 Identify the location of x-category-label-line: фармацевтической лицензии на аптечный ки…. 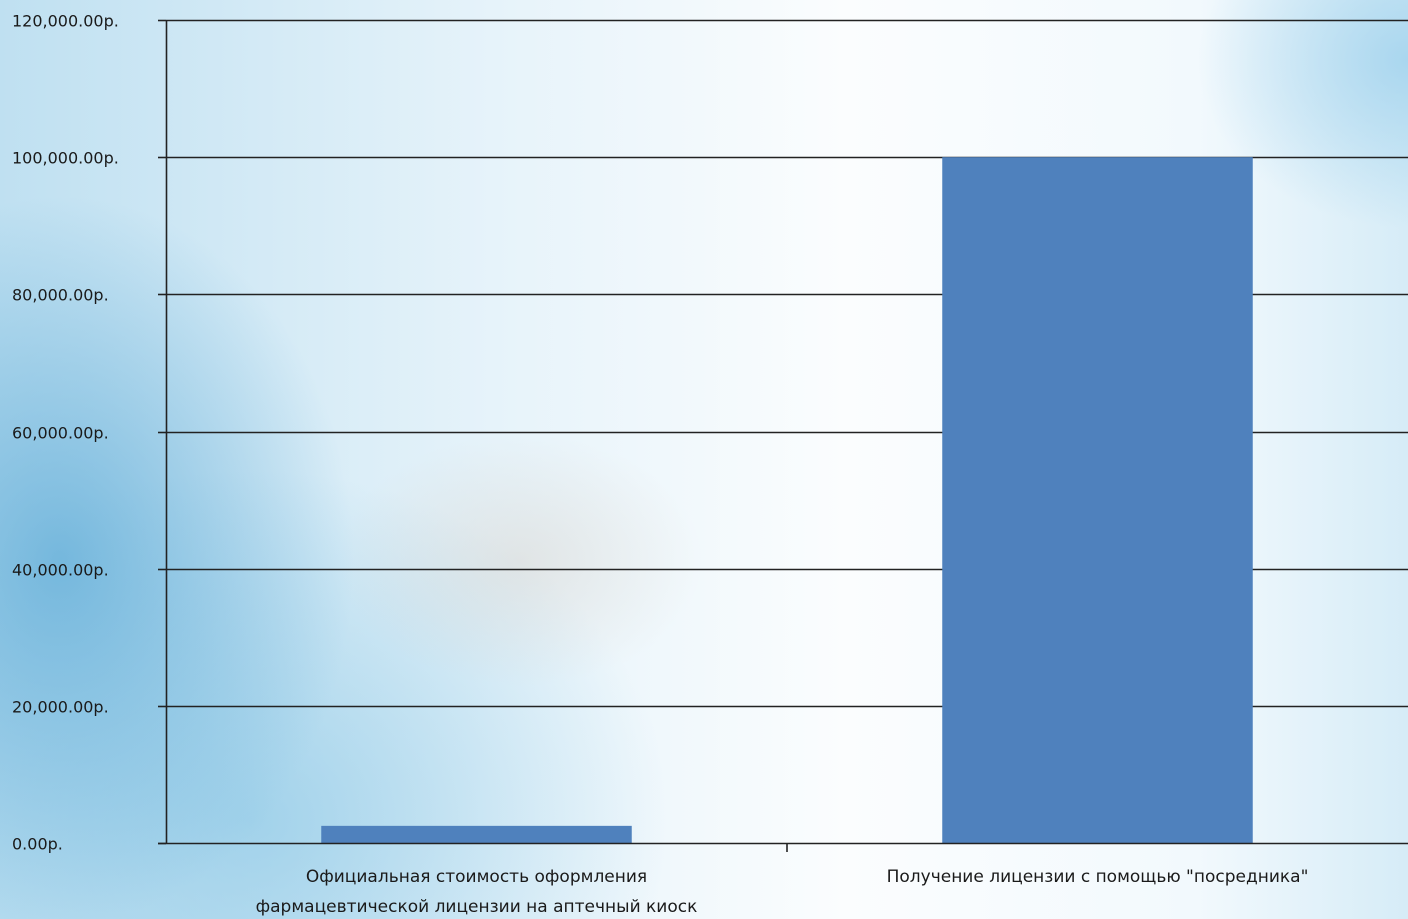
(477, 907).